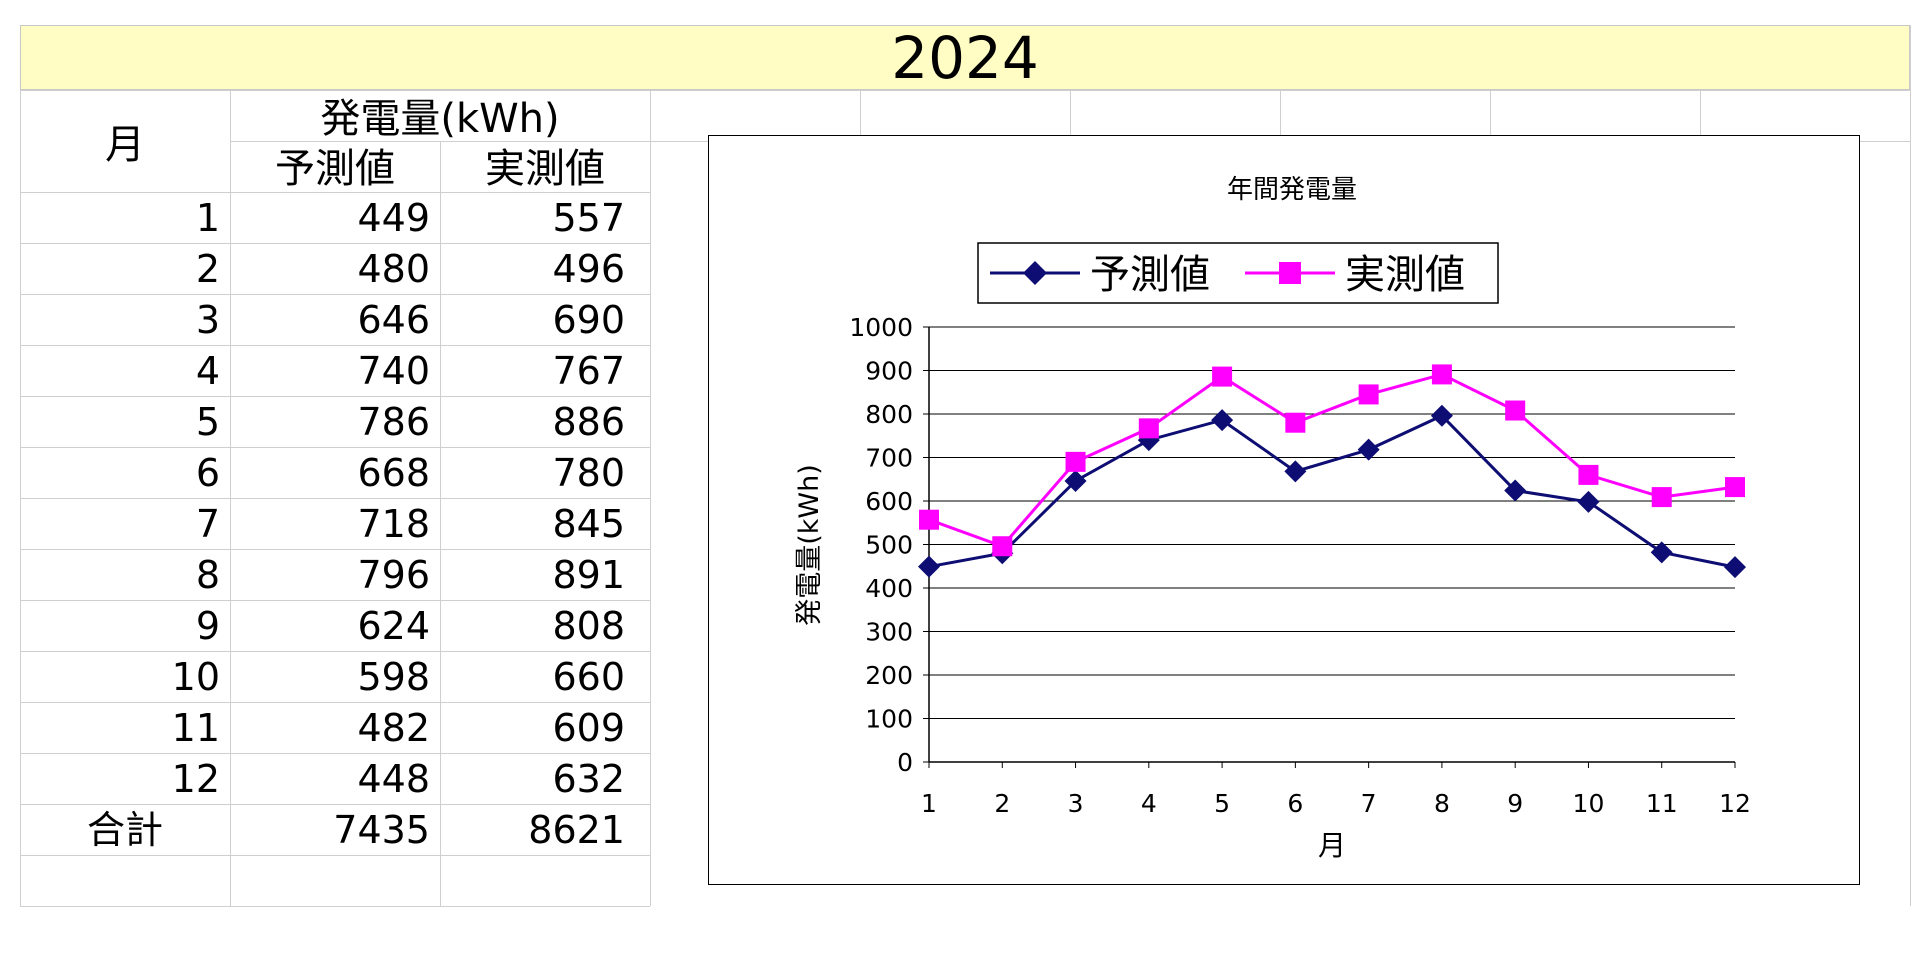 This screenshot has height=965, width=1929. What do you see at coordinates (393, 218) in the screenshot?
I see `predicted-cell: 449` at bounding box center [393, 218].